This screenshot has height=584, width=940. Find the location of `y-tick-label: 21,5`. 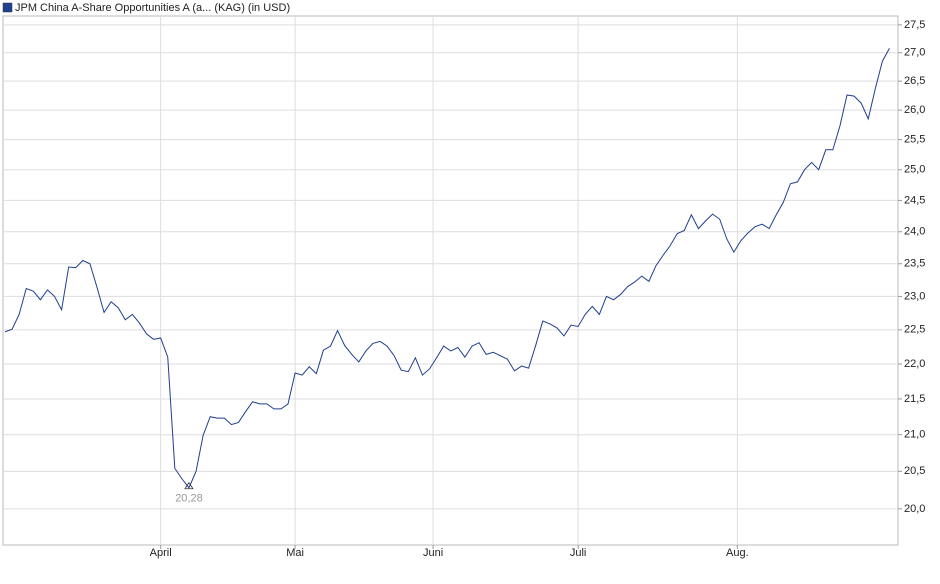

y-tick-label: 21,5 is located at coordinates (914, 399).